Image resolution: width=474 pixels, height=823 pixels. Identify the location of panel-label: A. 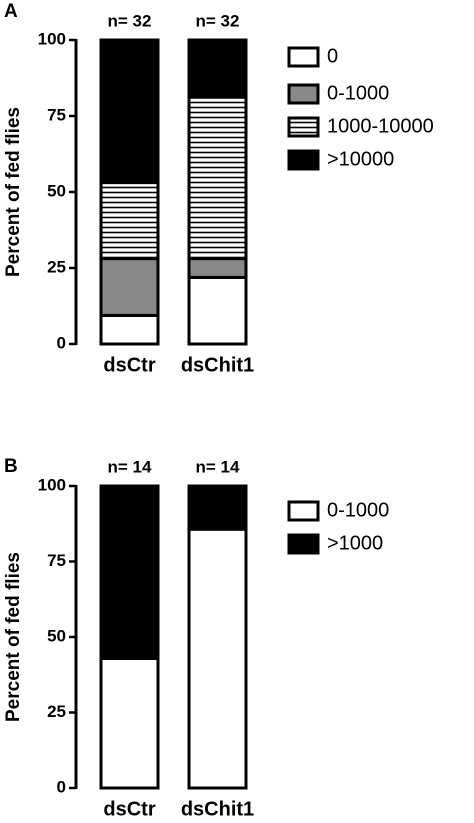
(11, 11).